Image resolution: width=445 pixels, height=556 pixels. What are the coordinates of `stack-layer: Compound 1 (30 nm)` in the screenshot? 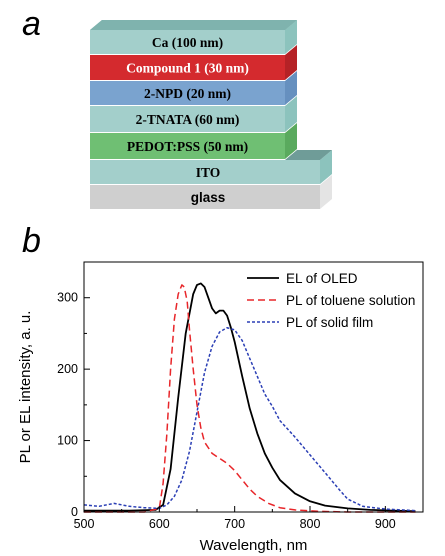 It's located at (193, 62).